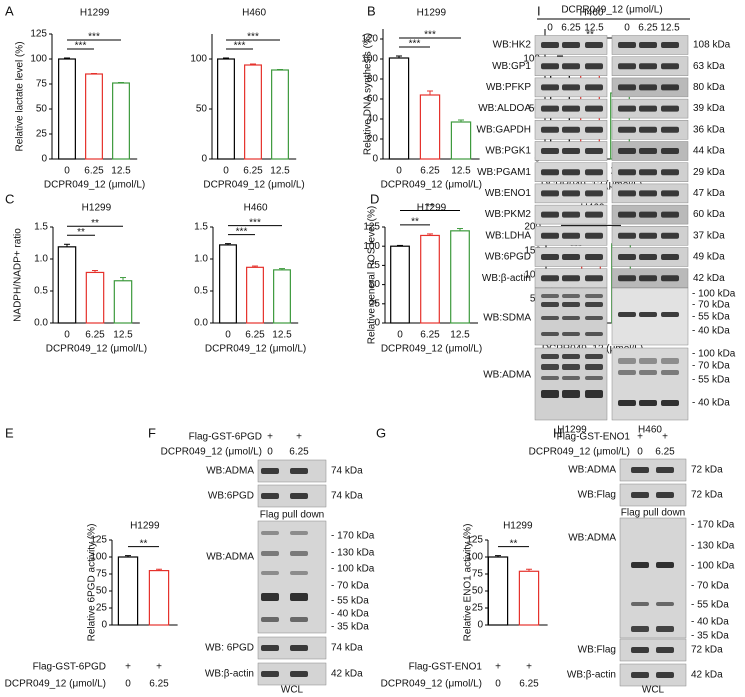  I want to click on size-label: 42 kDa, so click(709, 278).